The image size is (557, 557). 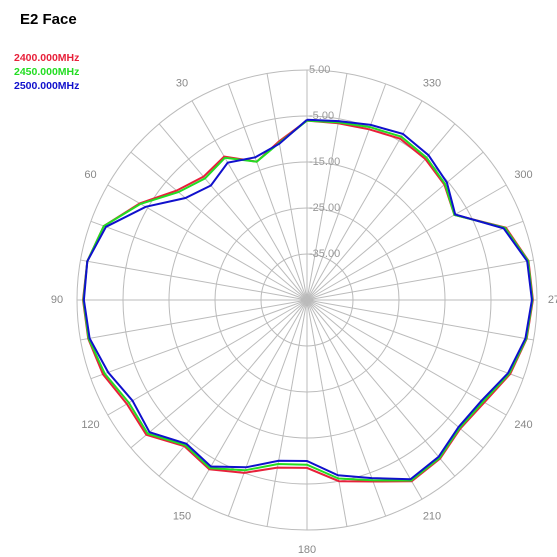 What do you see at coordinates (432, 516) in the screenshot?
I see `theta-tick-label: 210` at bounding box center [432, 516].